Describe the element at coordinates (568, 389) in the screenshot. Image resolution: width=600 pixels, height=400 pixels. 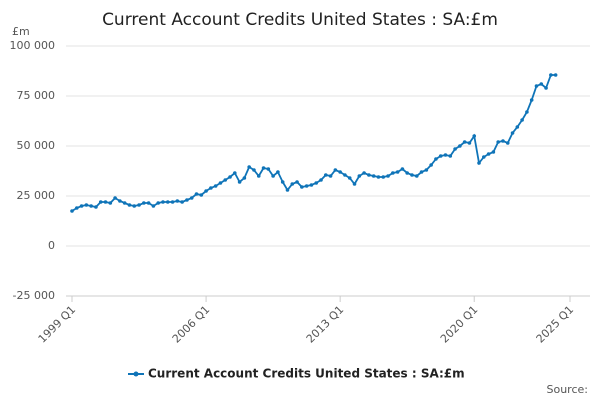
I see `source: Source:` at that location.